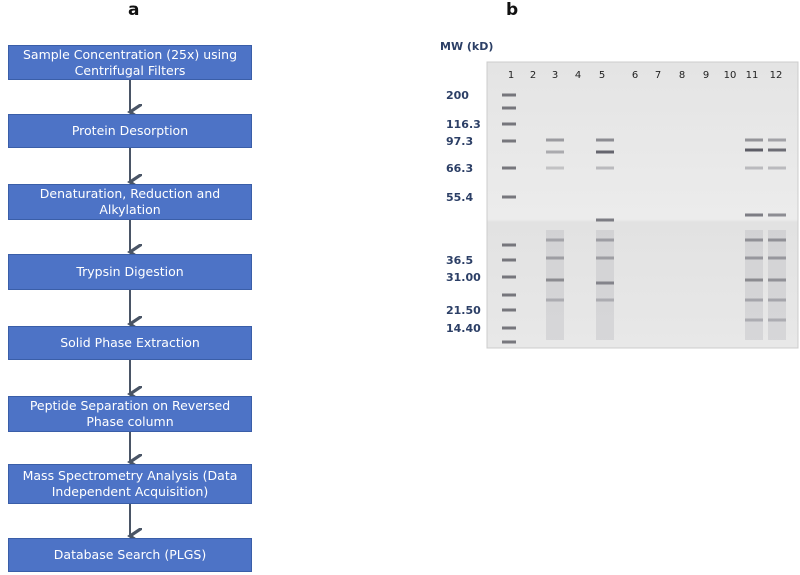 The height and width of the screenshot is (575, 800). I want to click on process-box: Database Search (PLGS), so click(130, 555).